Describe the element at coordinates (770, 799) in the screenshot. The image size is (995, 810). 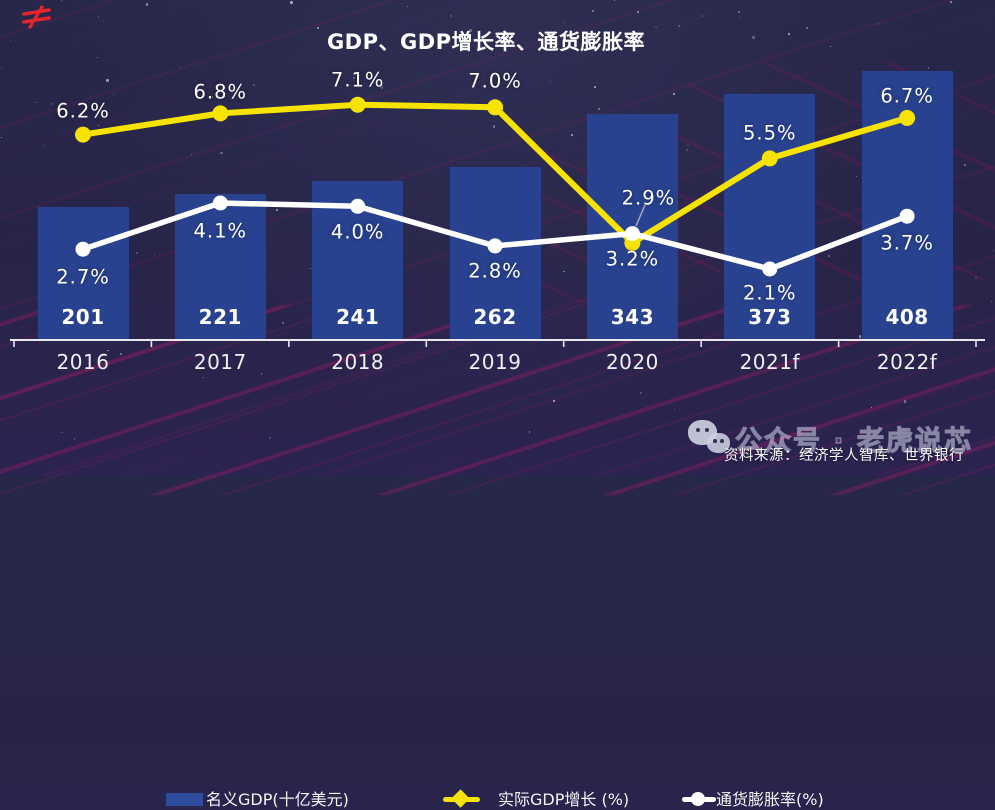
I see `legend-label-inflation: 通货膨胀率(%)` at that location.